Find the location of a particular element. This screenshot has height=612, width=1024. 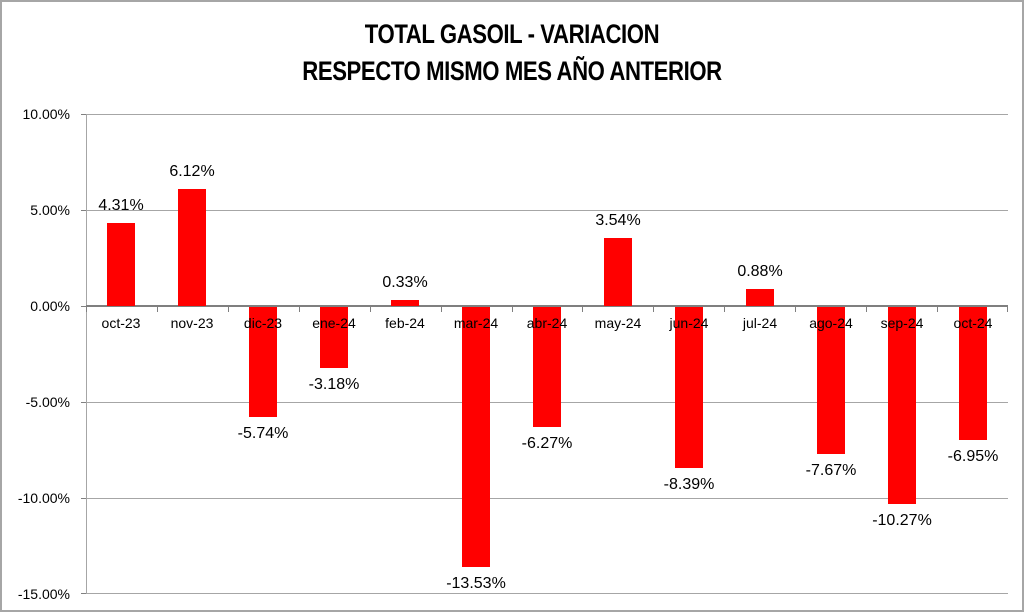

y-tick-label: -10.00% is located at coordinates (43, 498).